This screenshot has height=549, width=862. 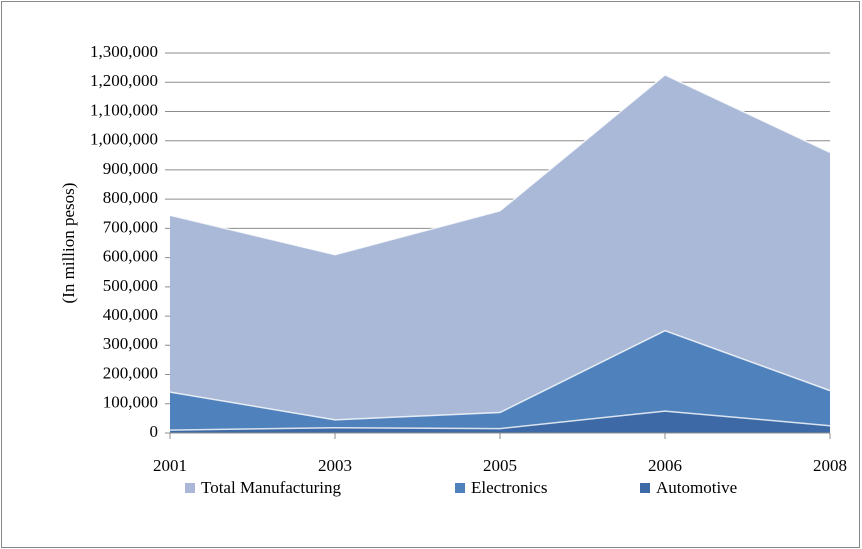 What do you see at coordinates (124, 139) in the screenshot?
I see `y-tick-label: 1,000,000` at bounding box center [124, 139].